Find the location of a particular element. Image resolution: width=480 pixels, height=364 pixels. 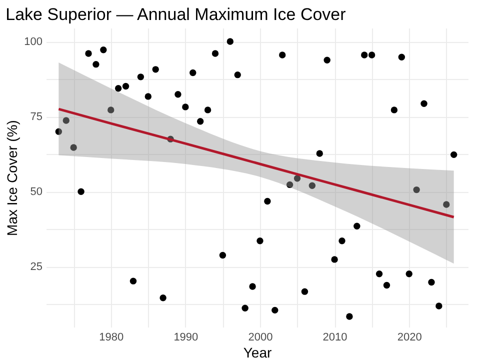

x-axis-title: Year is located at coordinates (257, 352).